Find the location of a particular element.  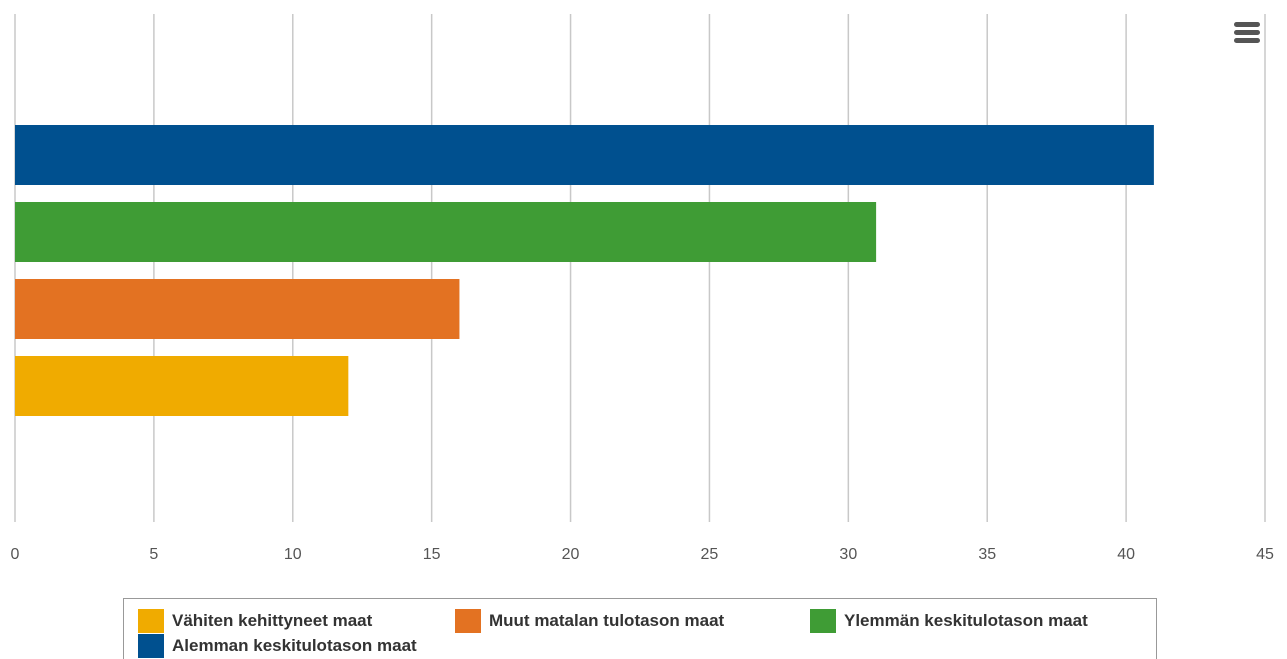

x-tick-label: 25 is located at coordinates (710, 554).